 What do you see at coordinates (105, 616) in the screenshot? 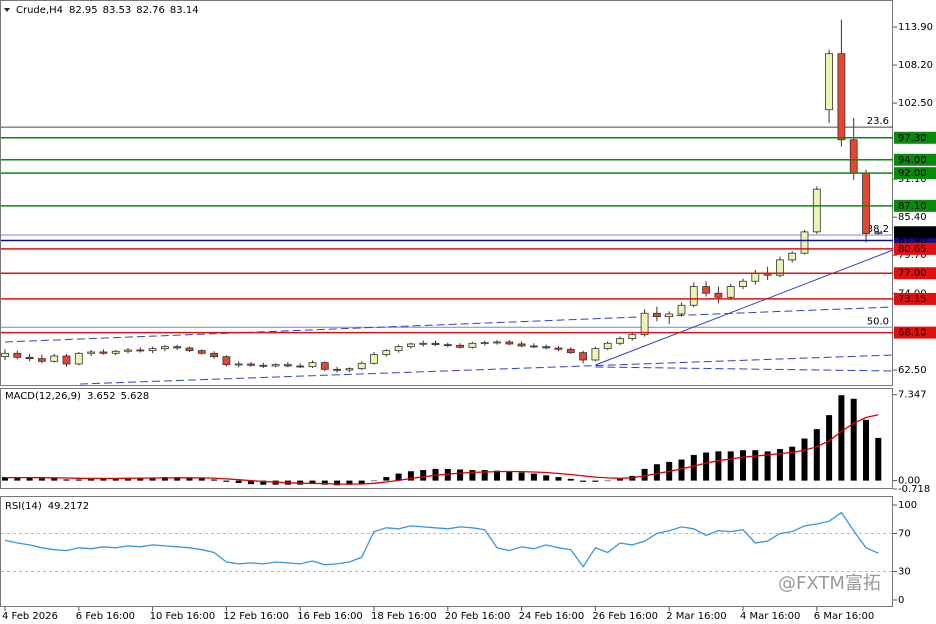
I see `x-tick-label: 6 Feb 16:00` at bounding box center [105, 616].